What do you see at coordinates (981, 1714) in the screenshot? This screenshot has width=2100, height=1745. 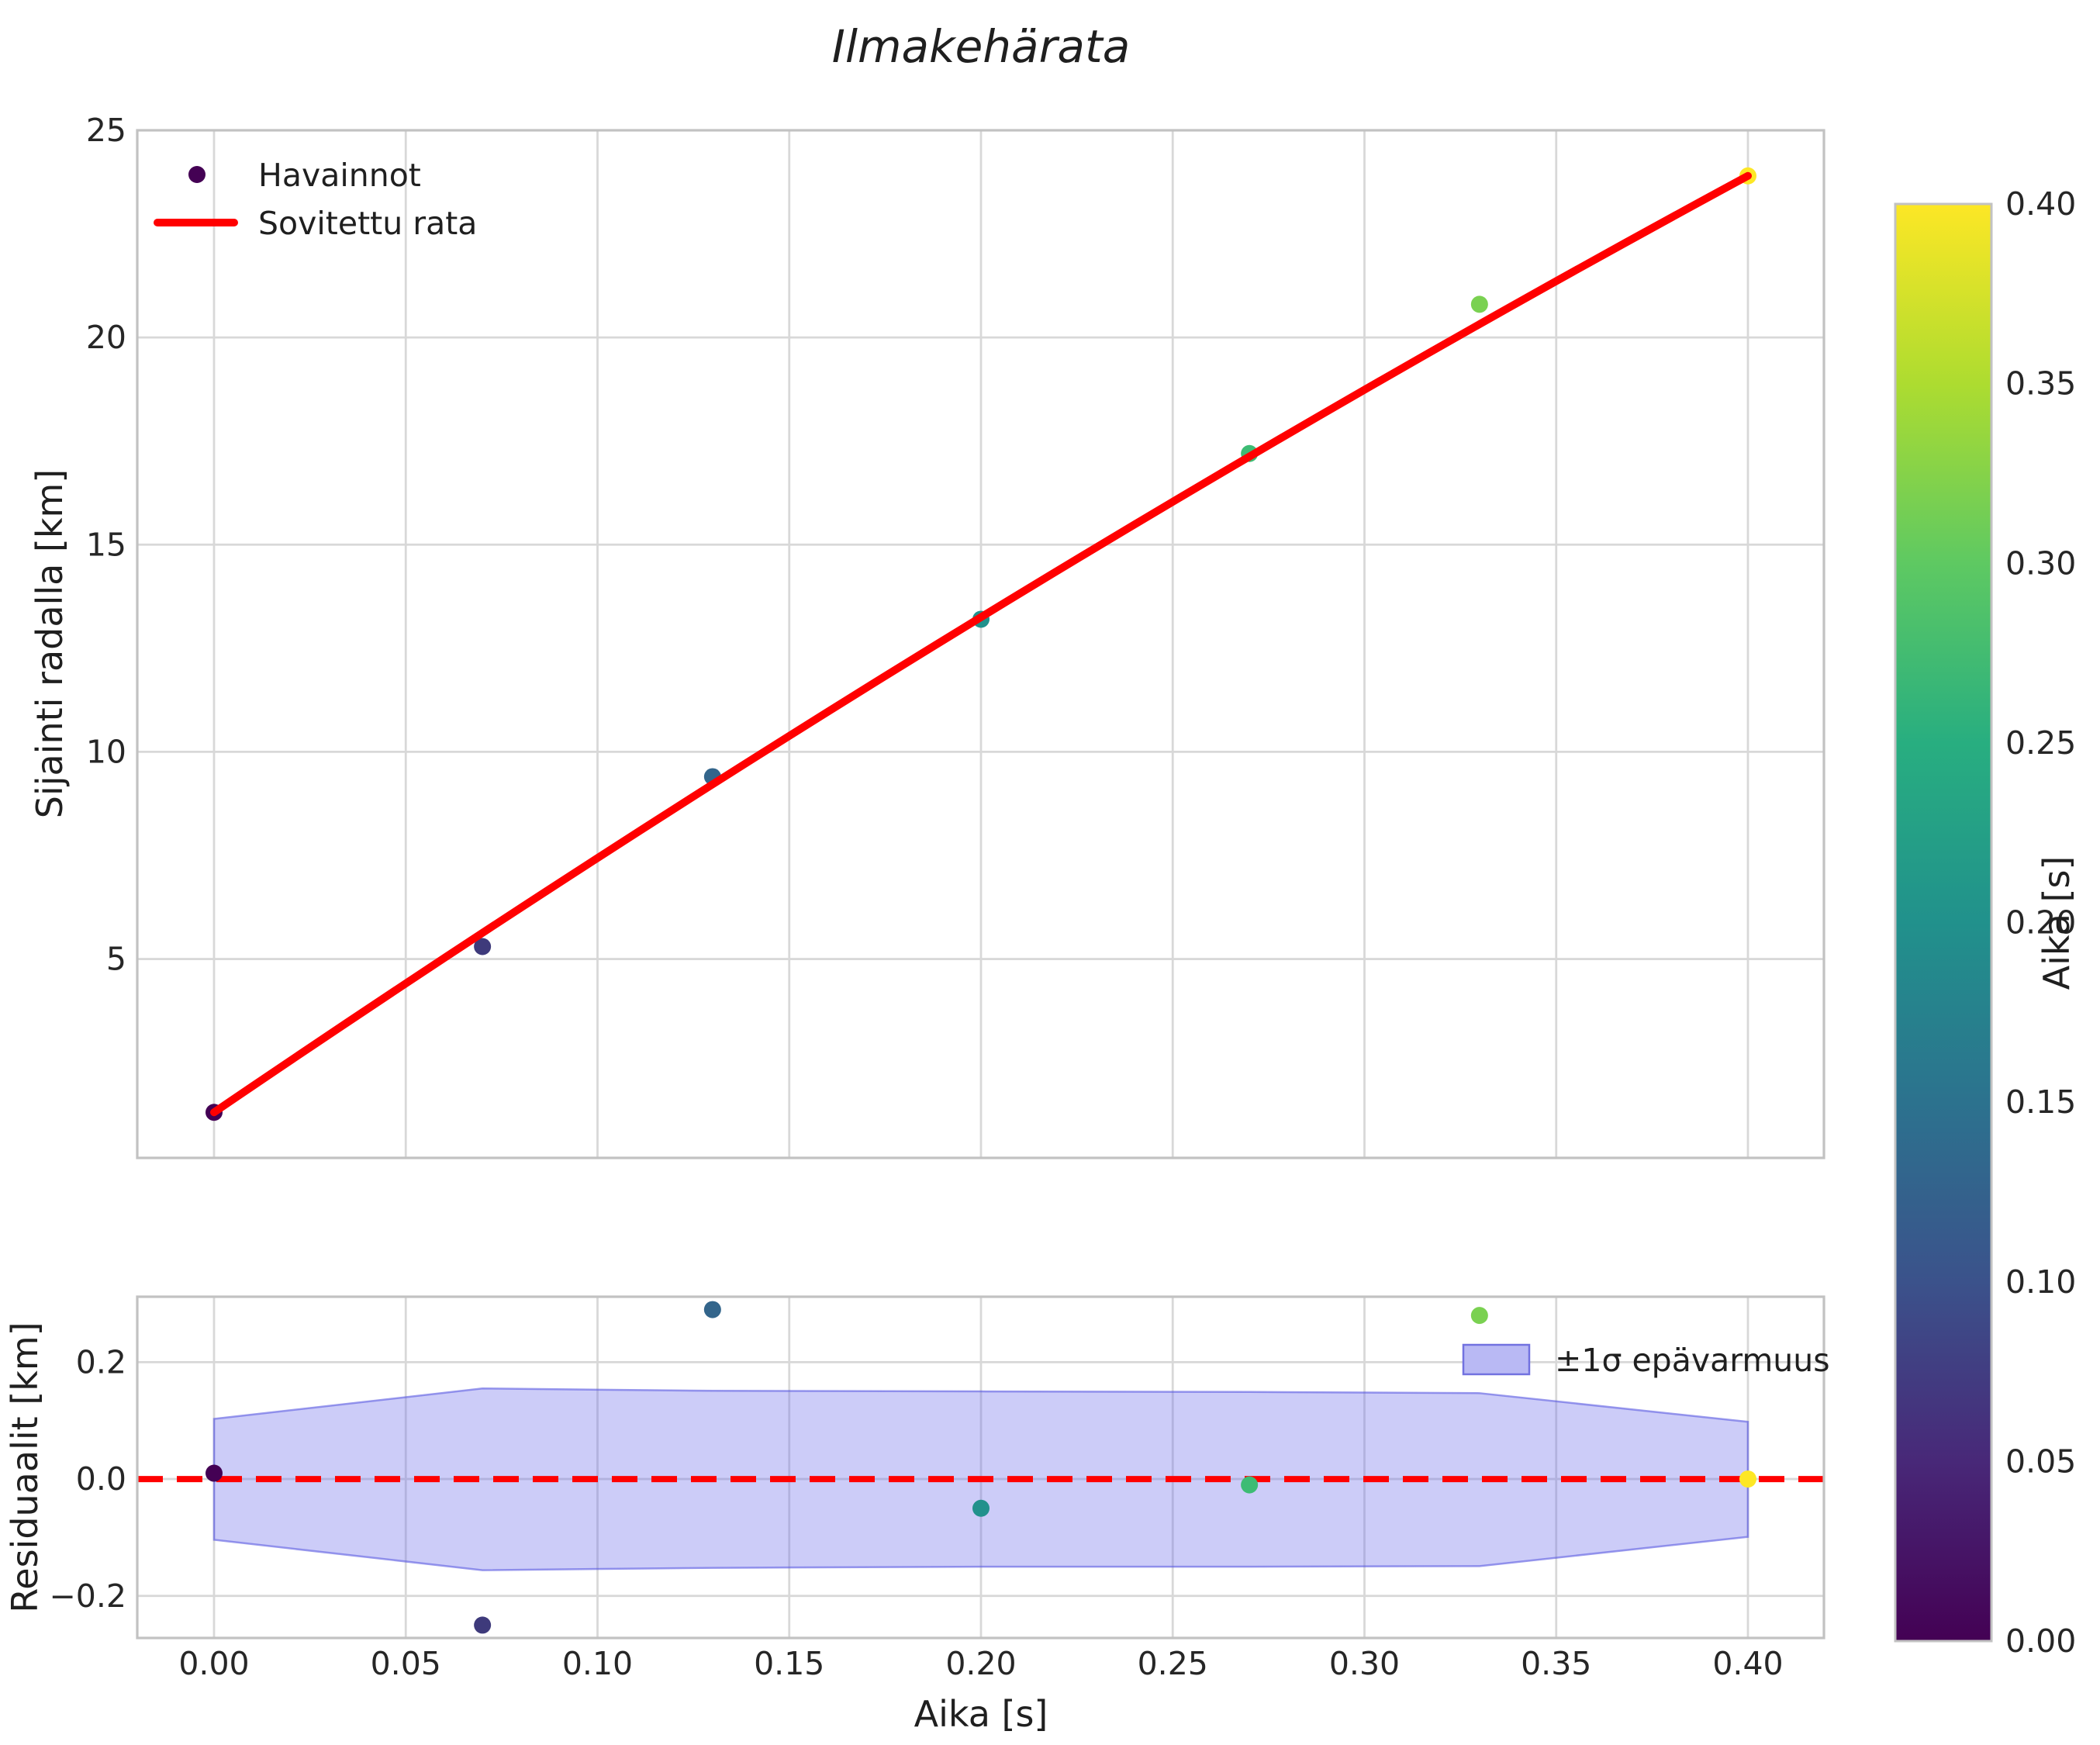 I see `x-axis-label: Aika [s]` at bounding box center [981, 1714].